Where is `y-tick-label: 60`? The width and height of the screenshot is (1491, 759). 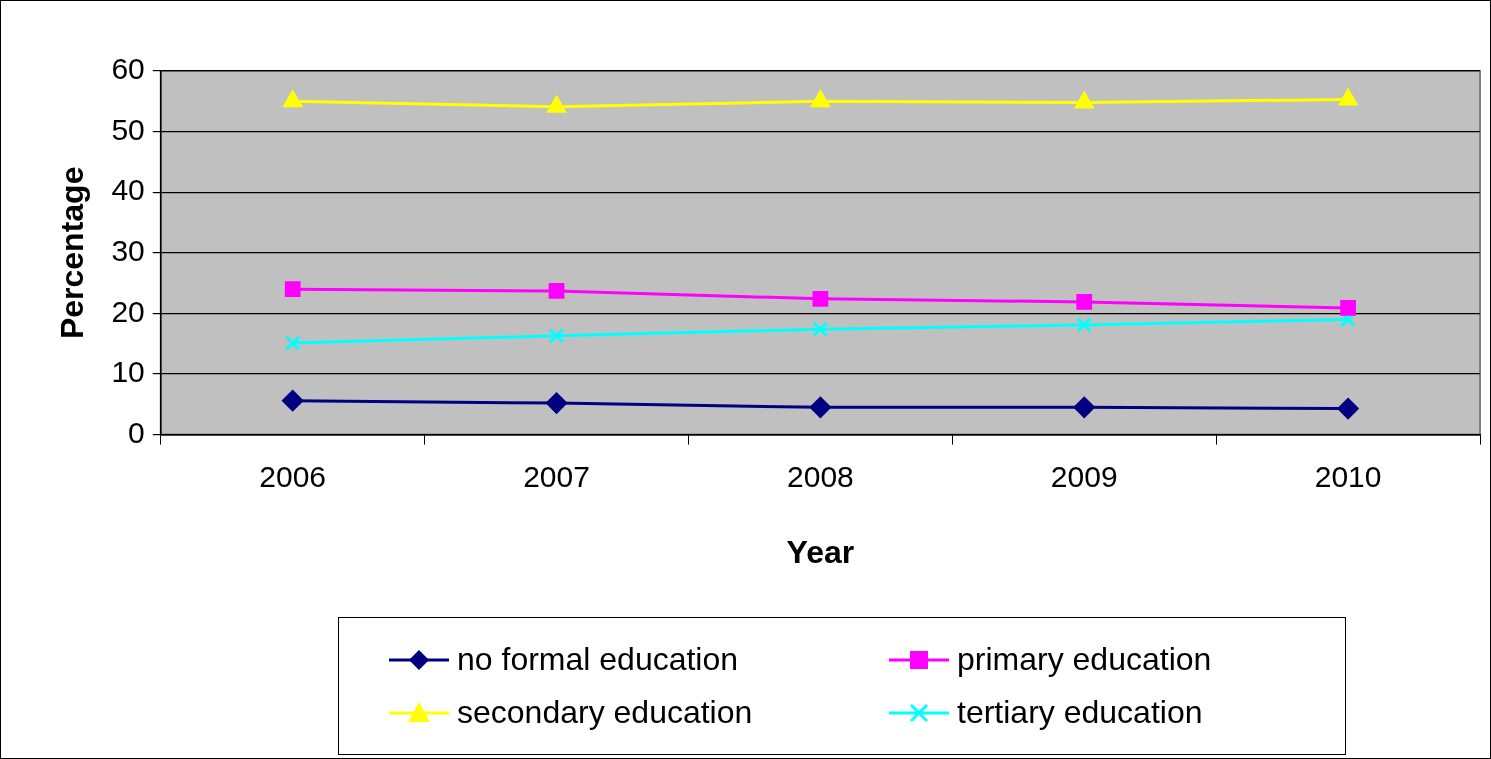
y-tick-label: 60 is located at coordinates (128, 69).